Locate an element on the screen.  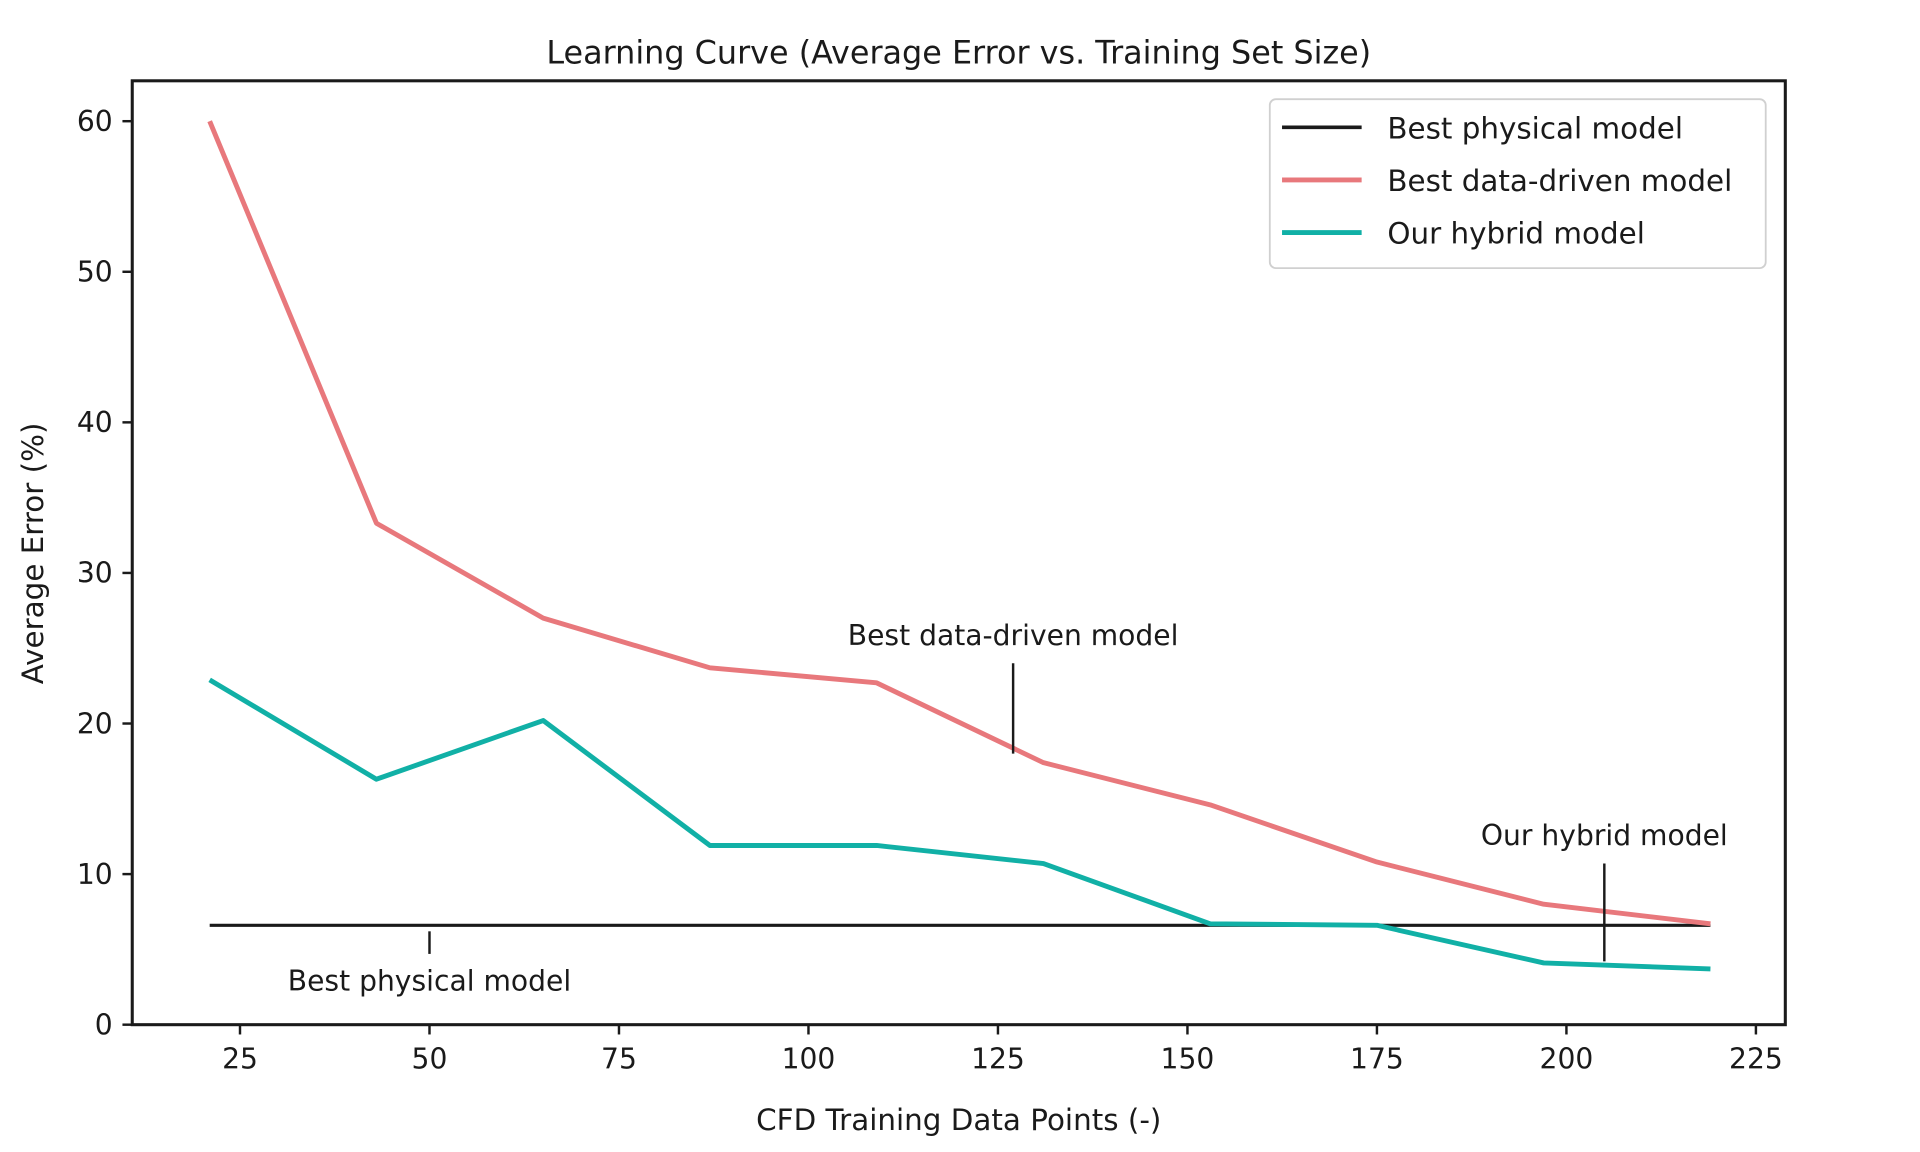
x-tick-label: 225 is located at coordinates (1756, 1059).